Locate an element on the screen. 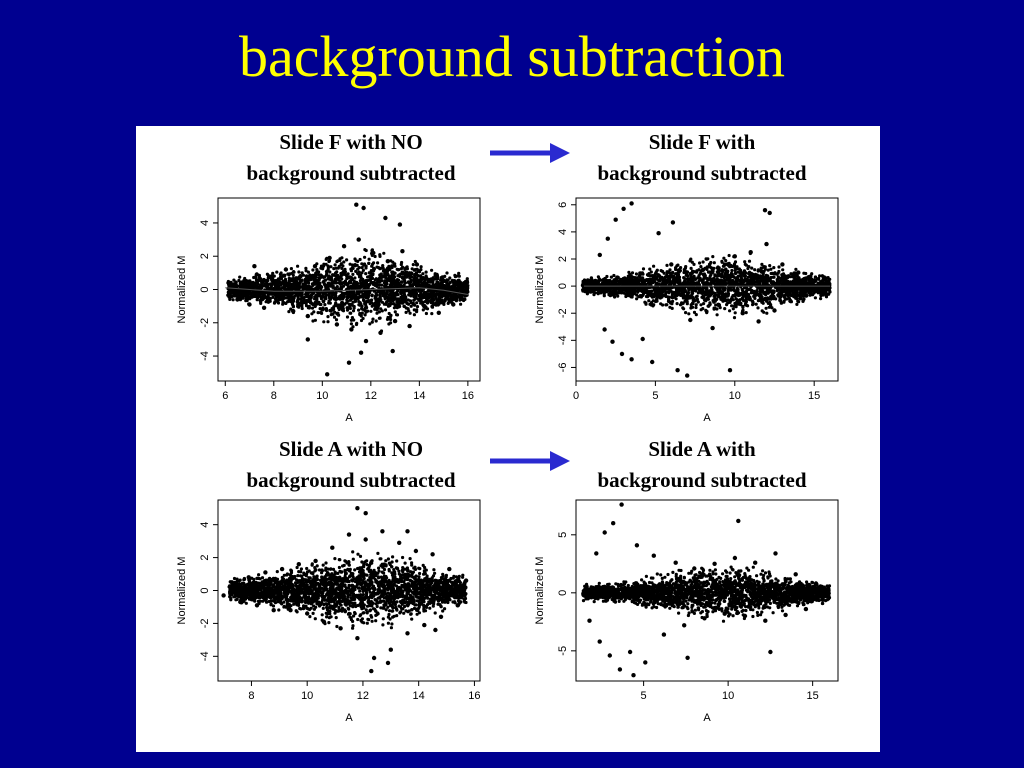  y-tick-label: -5 is located at coordinates (563, 651).